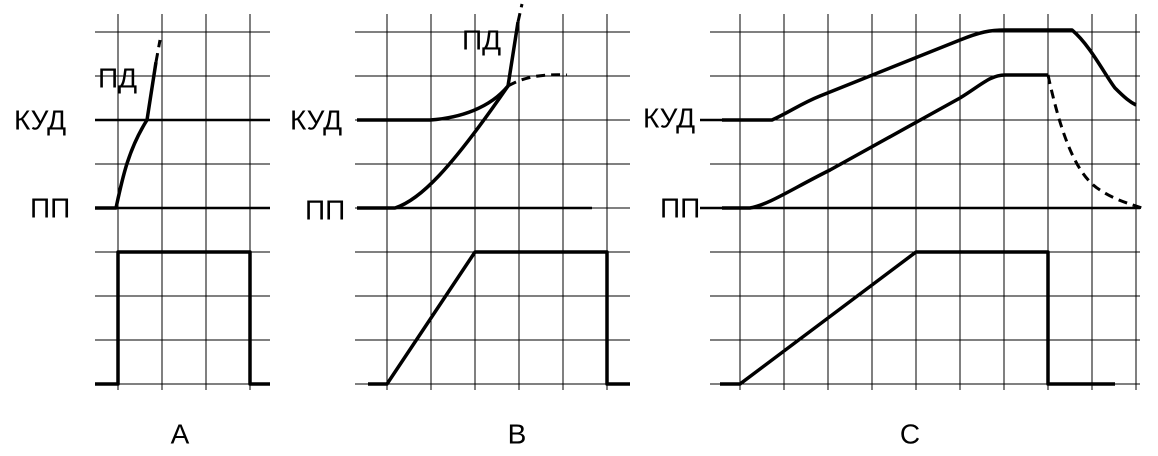  Describe the element at coordinates (182, 318) in the screenshot. I see `pulse` at that location.